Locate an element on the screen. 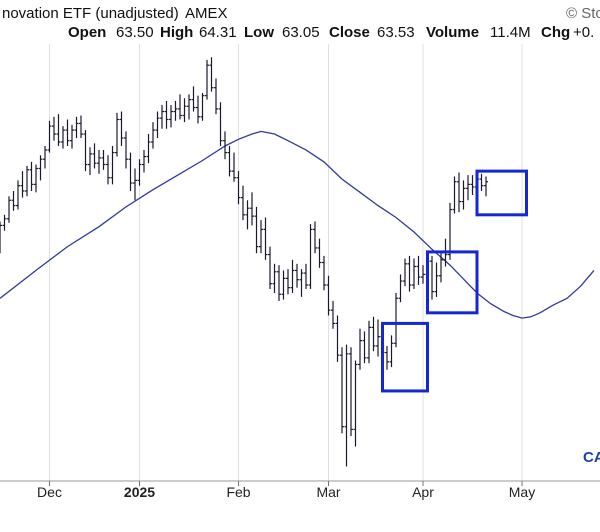  chg-label: Chg is located at coordinates (555, 32).